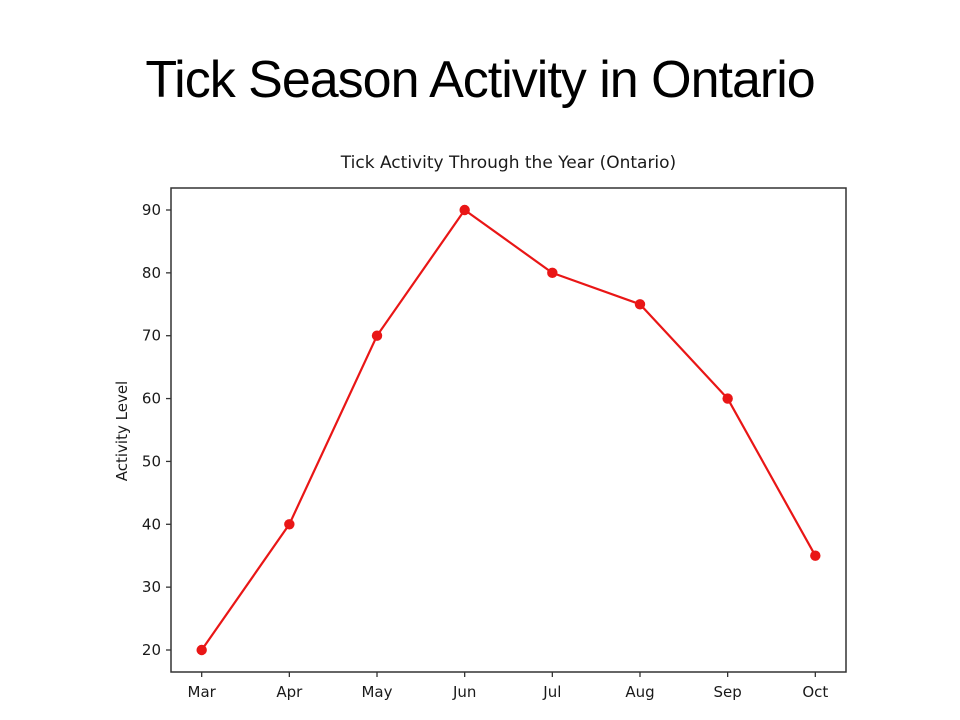  Describe the element at coordinates (151, 461) in the screenshot. I see `y-tick-label: 50` at that location.